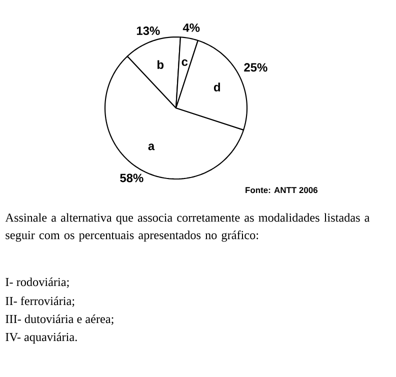 The width and height of the screenshot is (396, 377). What do you see at coordinates (148, 30) in the screenshot?
I see `data-label: 13%` at bounding box center [148, 30].